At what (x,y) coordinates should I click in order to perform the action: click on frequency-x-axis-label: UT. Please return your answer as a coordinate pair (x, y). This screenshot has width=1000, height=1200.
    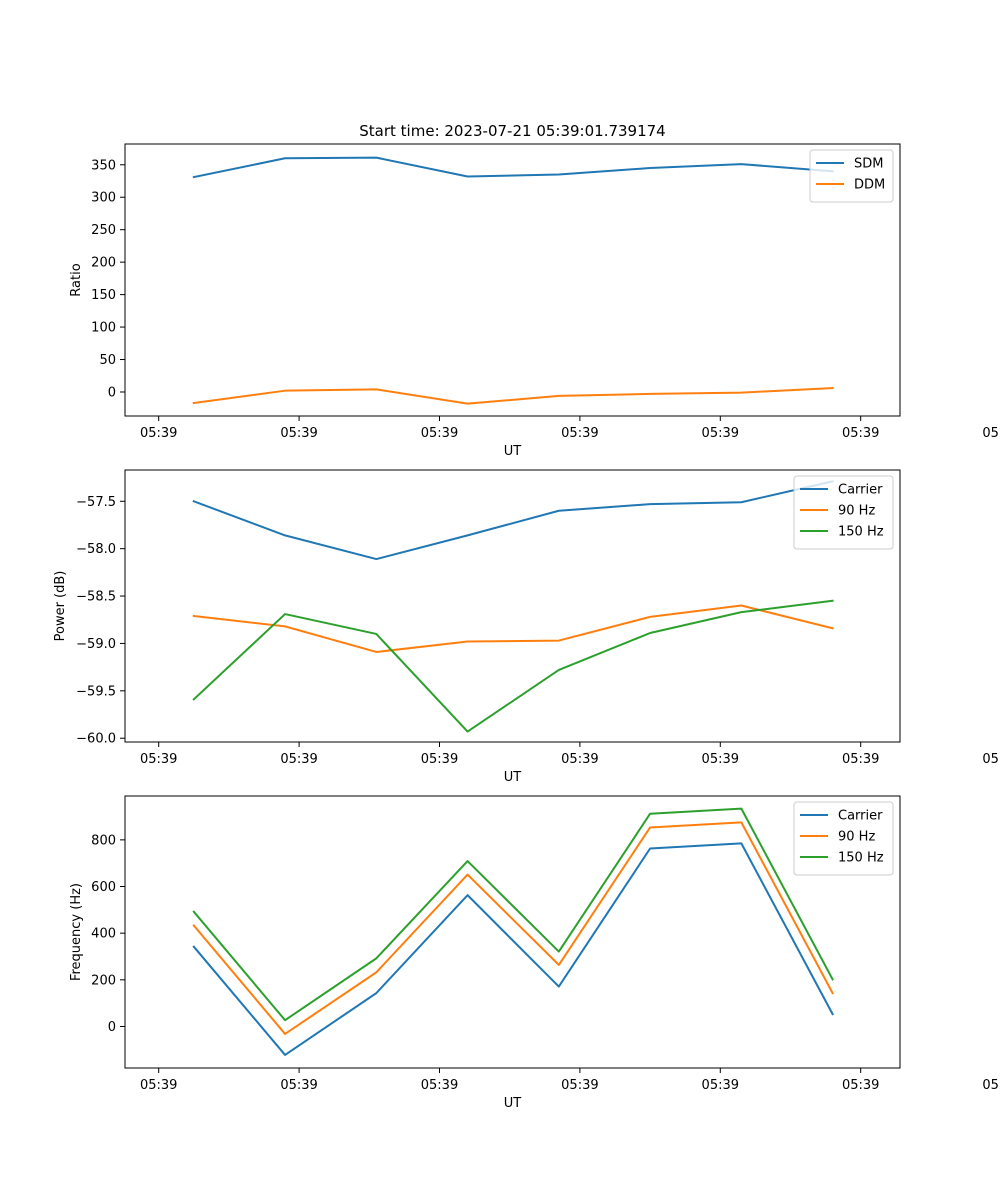
    Looking at the image, I should click on (513, 1103).